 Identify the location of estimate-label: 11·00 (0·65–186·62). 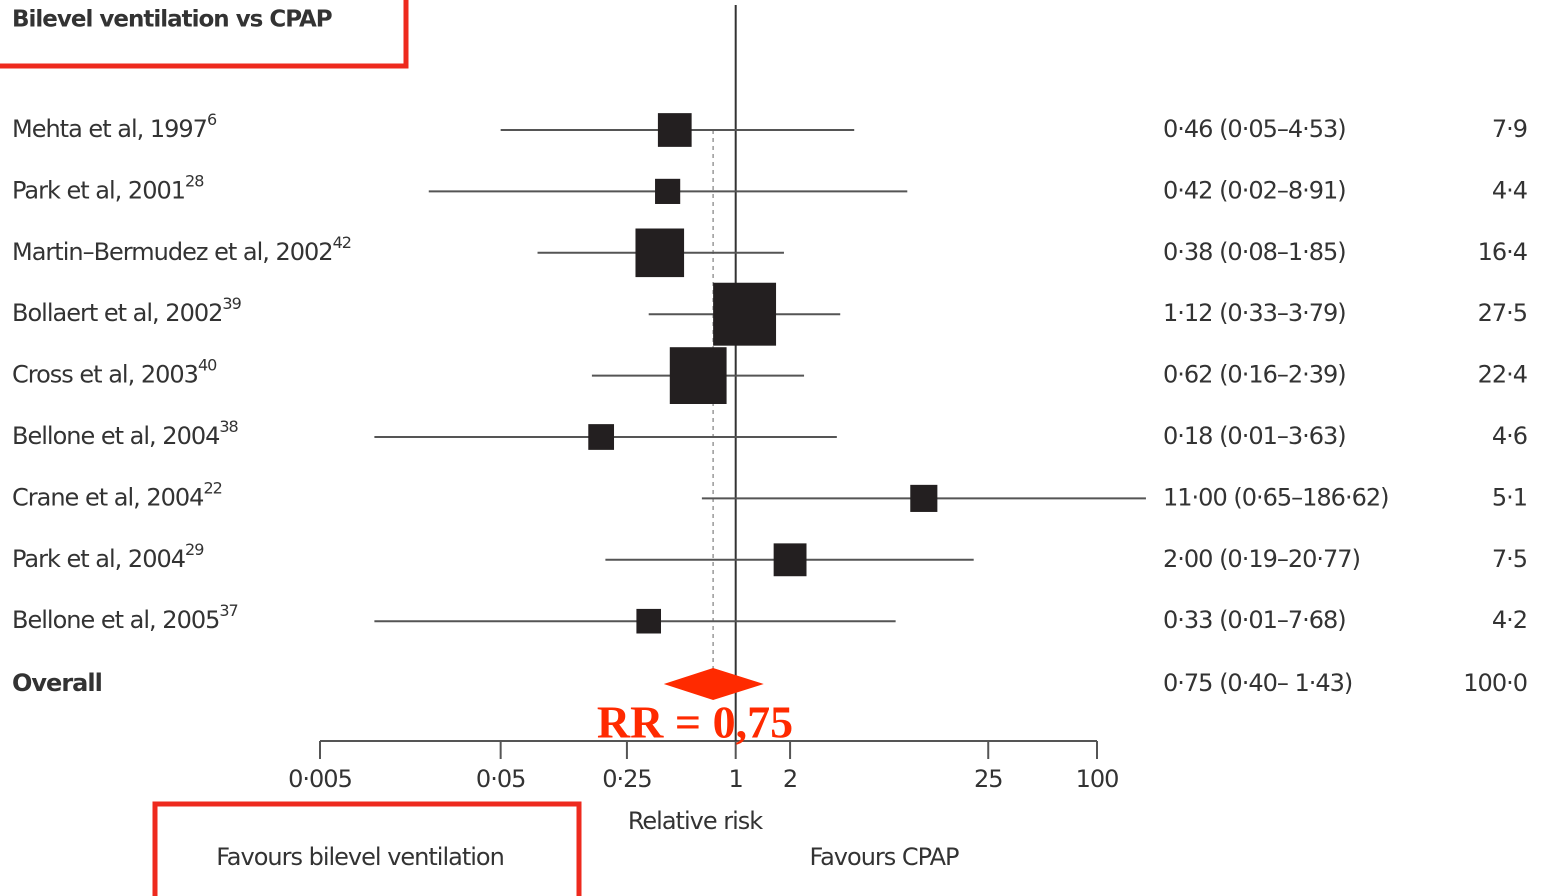
(1275, 497).